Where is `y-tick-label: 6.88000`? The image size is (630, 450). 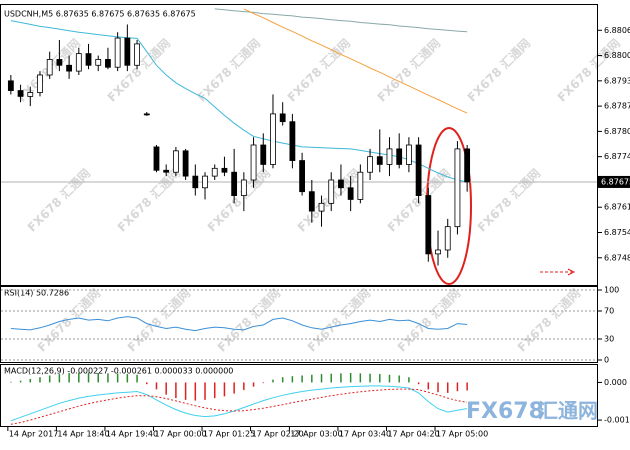
y-tick-label: 6.88000 is located at coordinates (617, 55).